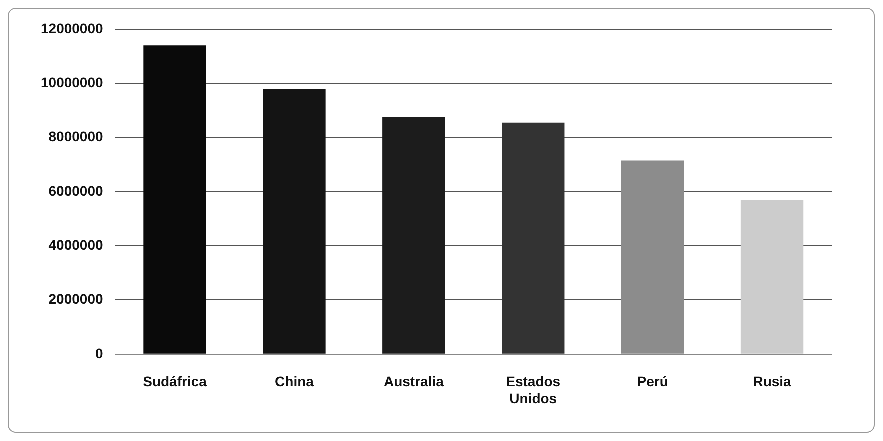 The image size is (883, 441). I want to click on y-tick-label: 8000000, so click(76, 136).